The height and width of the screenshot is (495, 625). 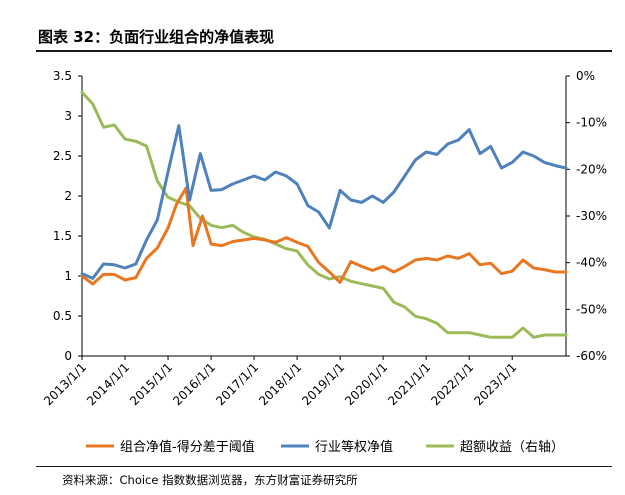 I want to click on x-tick-label: 2017/1/1, so click(x=237, y=384).